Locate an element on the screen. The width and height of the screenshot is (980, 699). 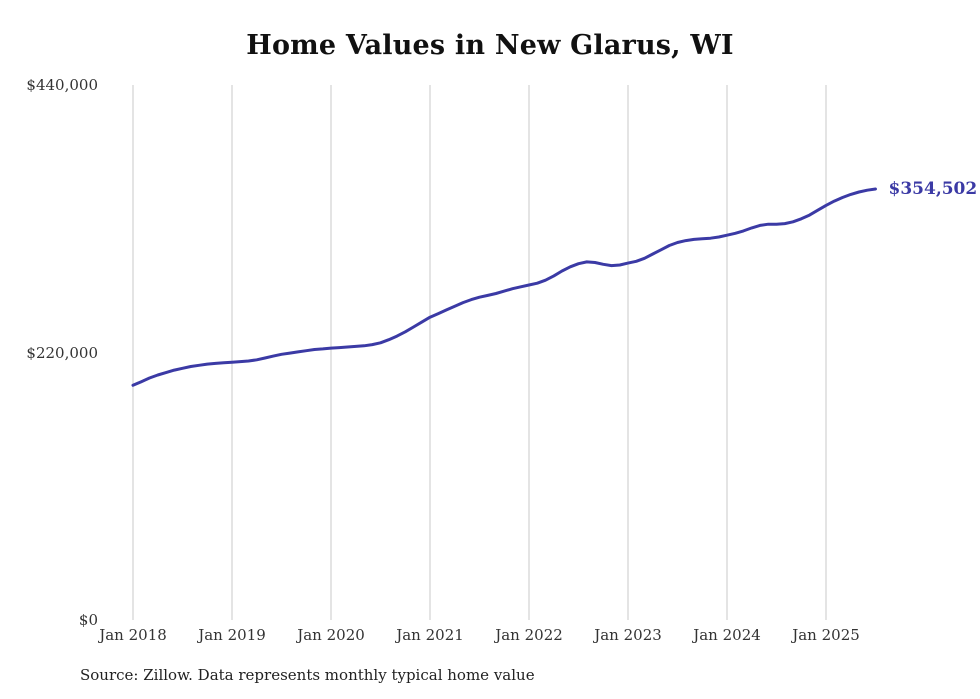
x-tick-label: Jan 2022 is located at coordinates (529, 635).